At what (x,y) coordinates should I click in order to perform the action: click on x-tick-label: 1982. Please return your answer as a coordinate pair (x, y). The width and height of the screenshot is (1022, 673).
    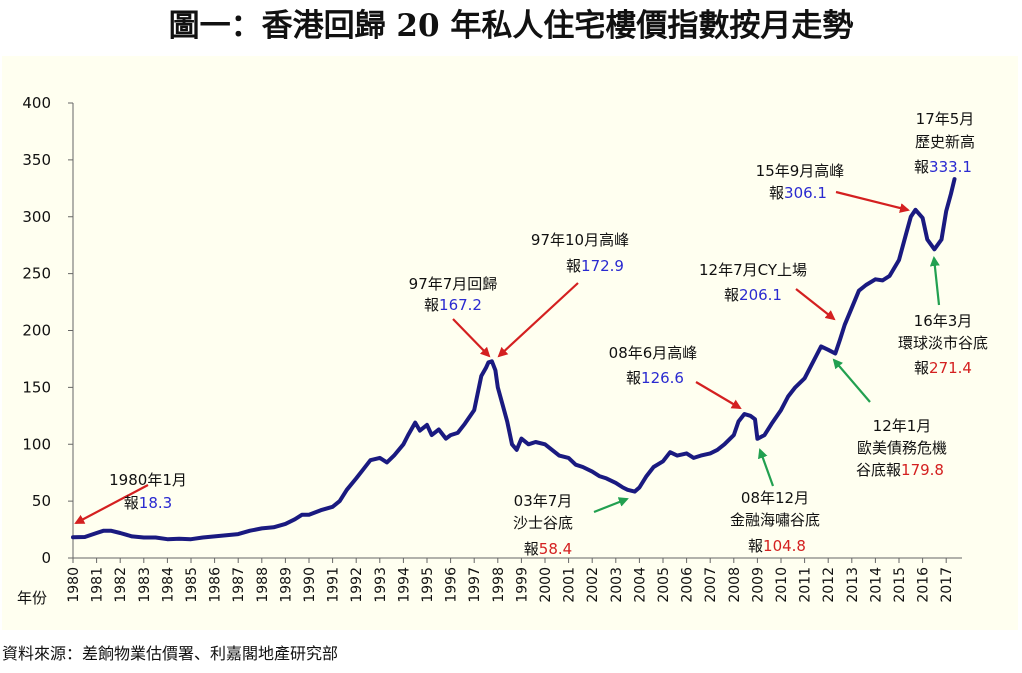
    Looking at the image, I should click on (121, 585).